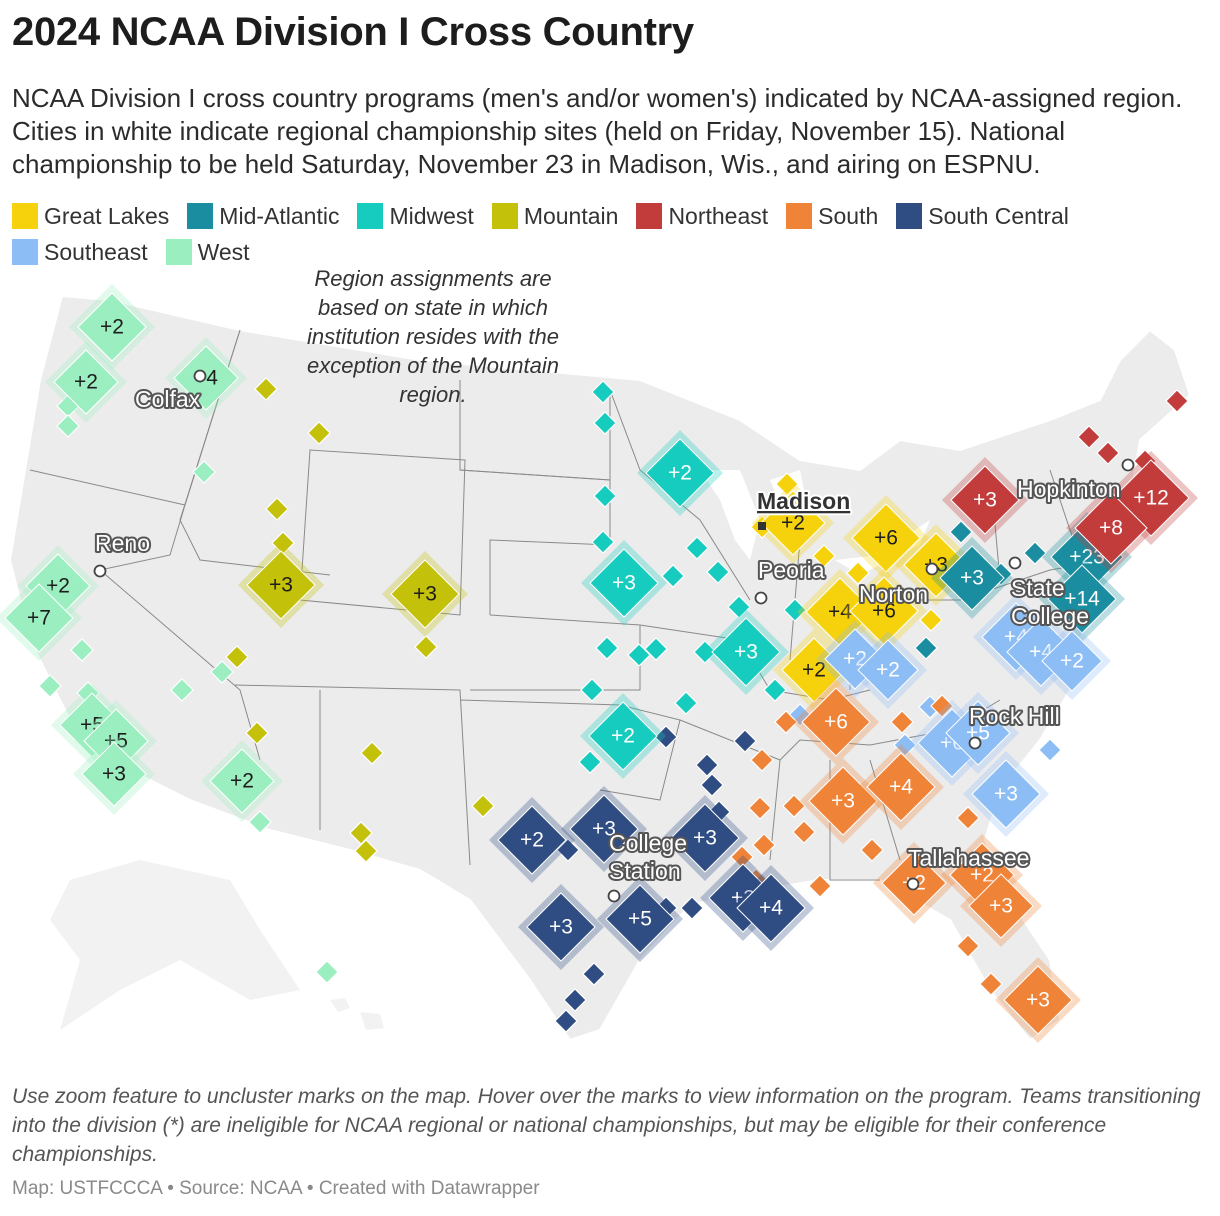 Image resolution: width=1220 pixels, height=1216 pixels. I want to click on cluster-mark-northeast: +3, so click(985, 500).